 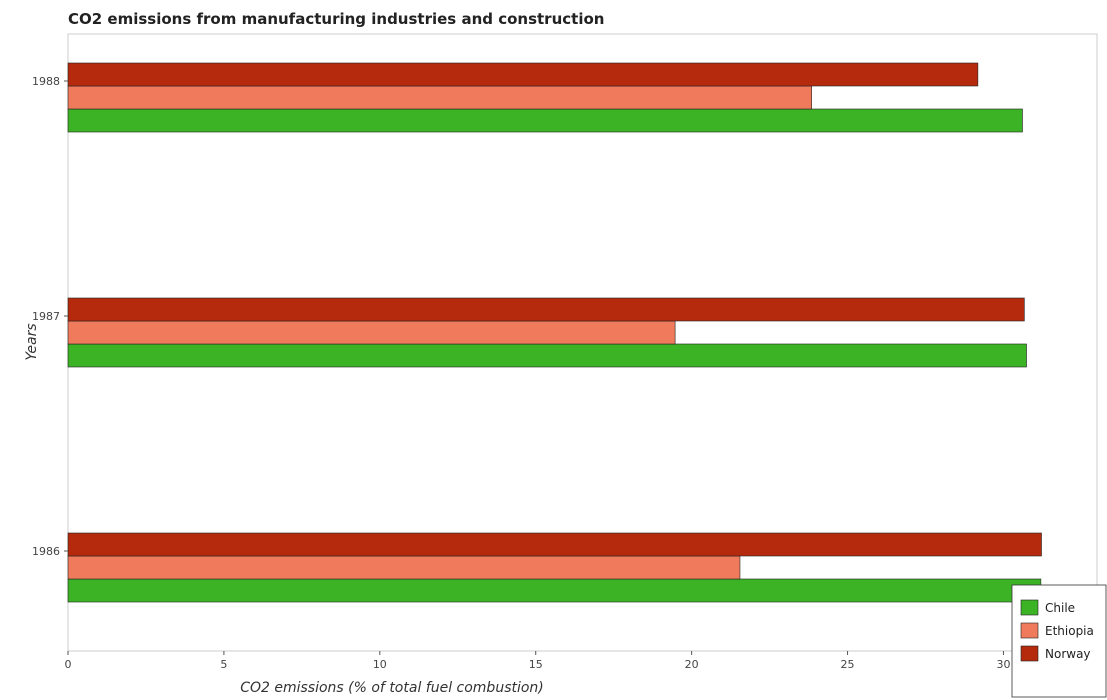 I want to click on x-tick-label: 0, so click(x=68, y=664).